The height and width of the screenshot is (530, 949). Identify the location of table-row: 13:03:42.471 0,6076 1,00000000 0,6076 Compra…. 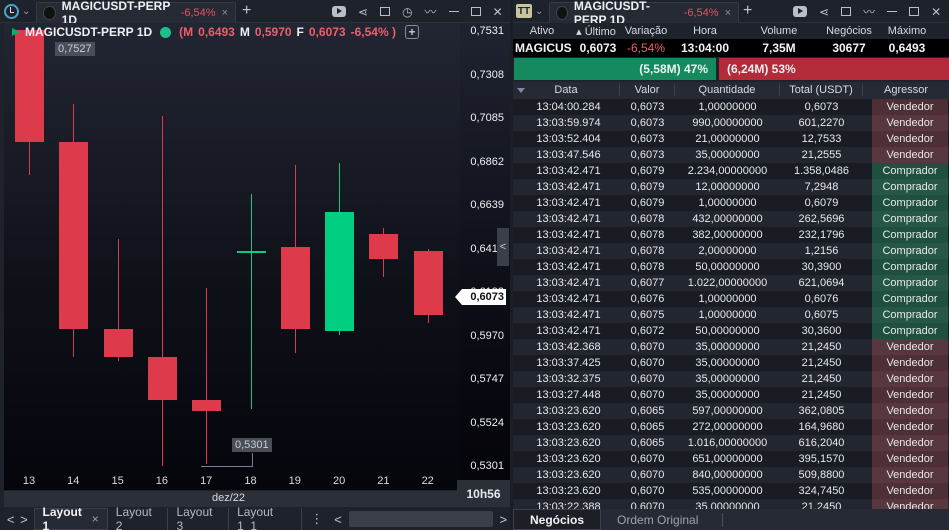
(731, 299).